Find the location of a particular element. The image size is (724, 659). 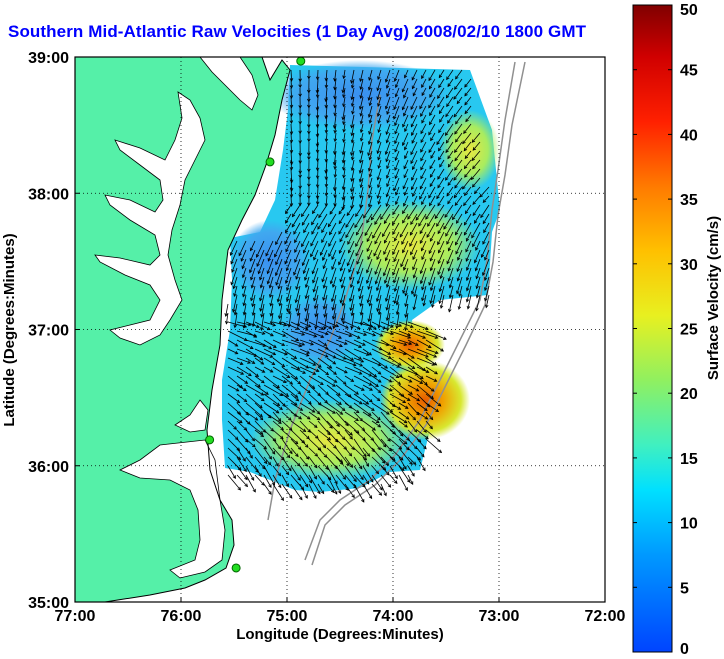

colorbar-tick-label: 0 is located at coordinates (684, 649).